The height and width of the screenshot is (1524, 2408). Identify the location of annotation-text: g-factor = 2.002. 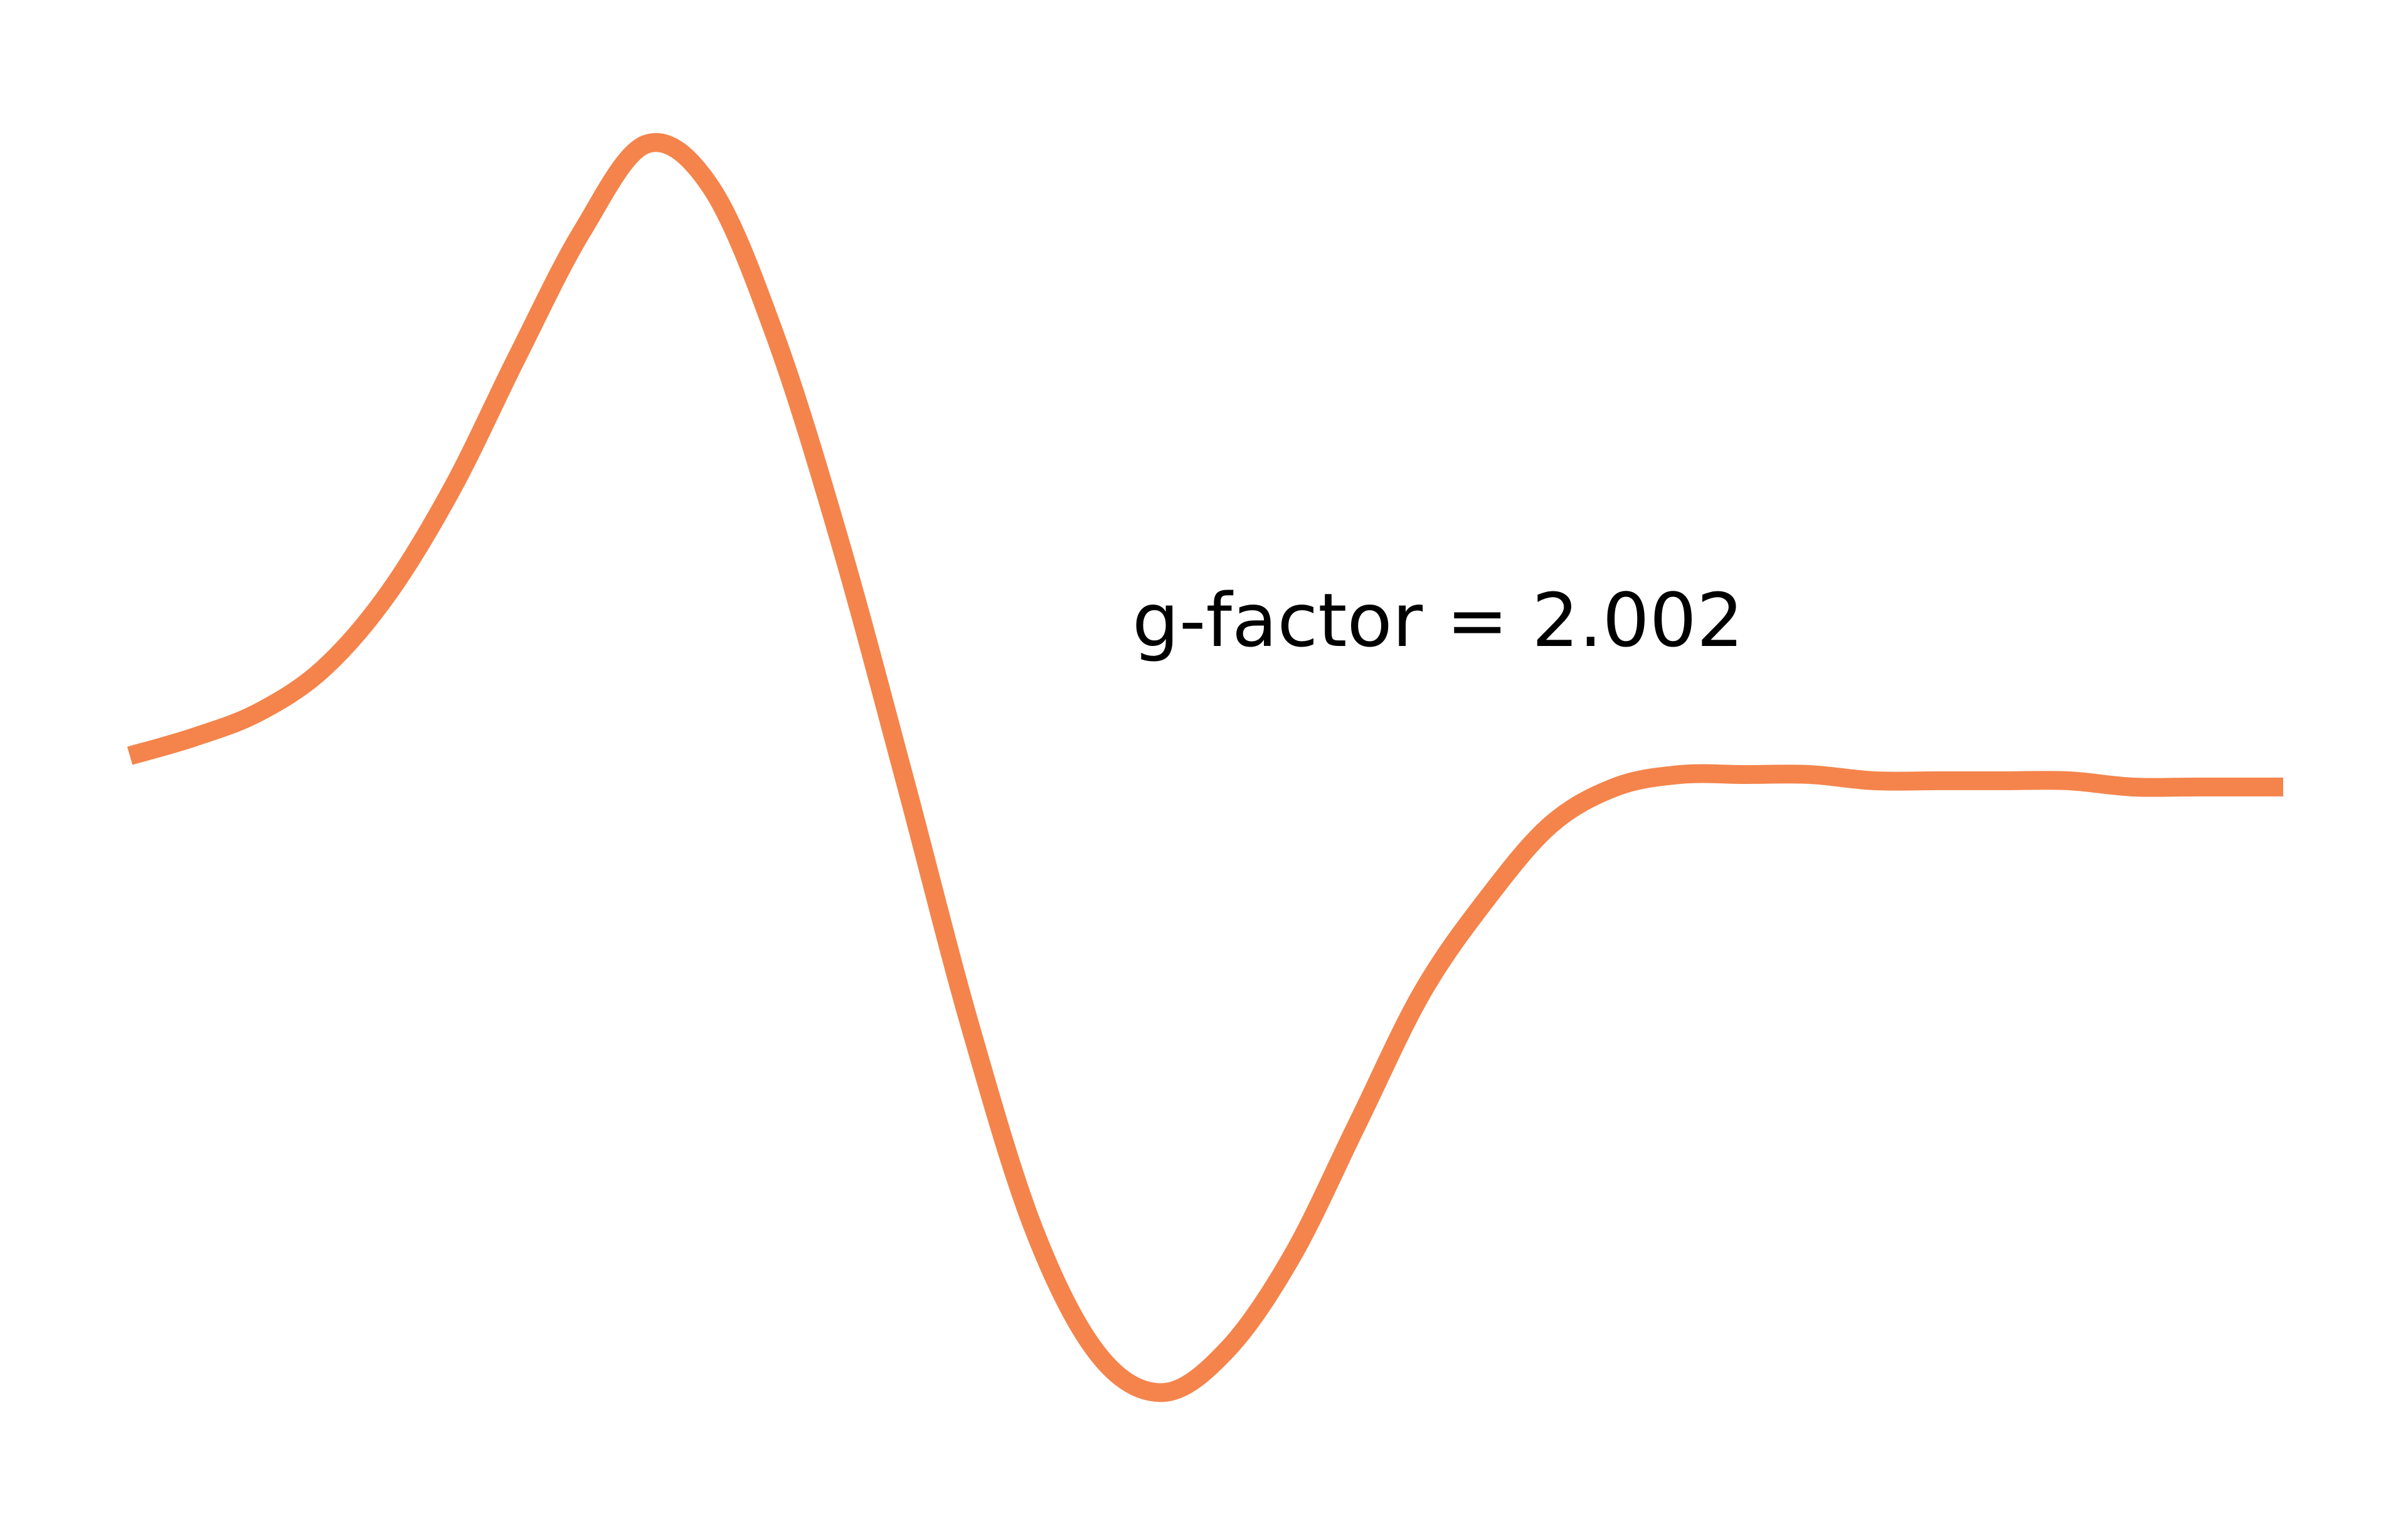
(1438, 621).